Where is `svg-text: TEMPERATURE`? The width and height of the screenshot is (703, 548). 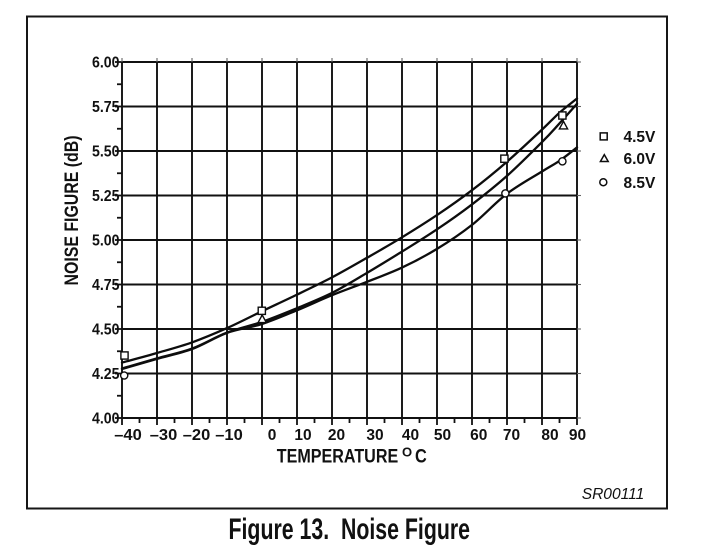
svg-text: TEMPERATURE is located at coordinates (337, 456).